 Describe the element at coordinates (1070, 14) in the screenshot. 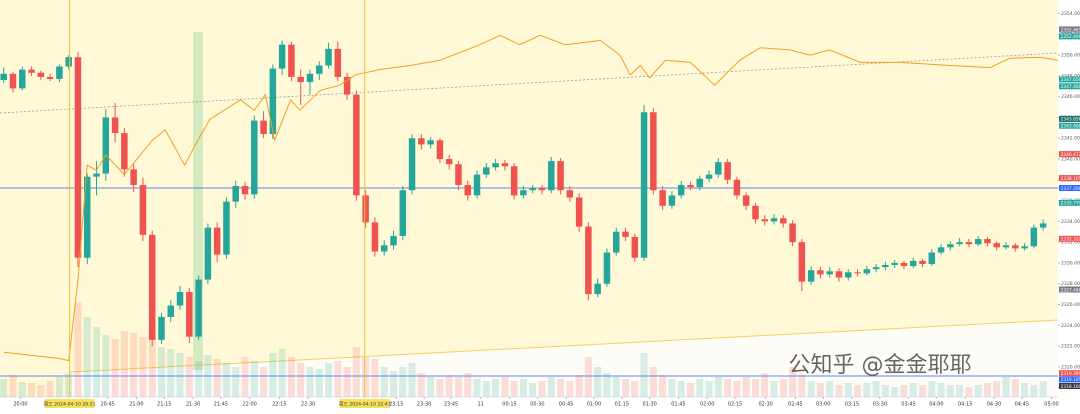

I see `y-tick-label: 2354.000` at that location.